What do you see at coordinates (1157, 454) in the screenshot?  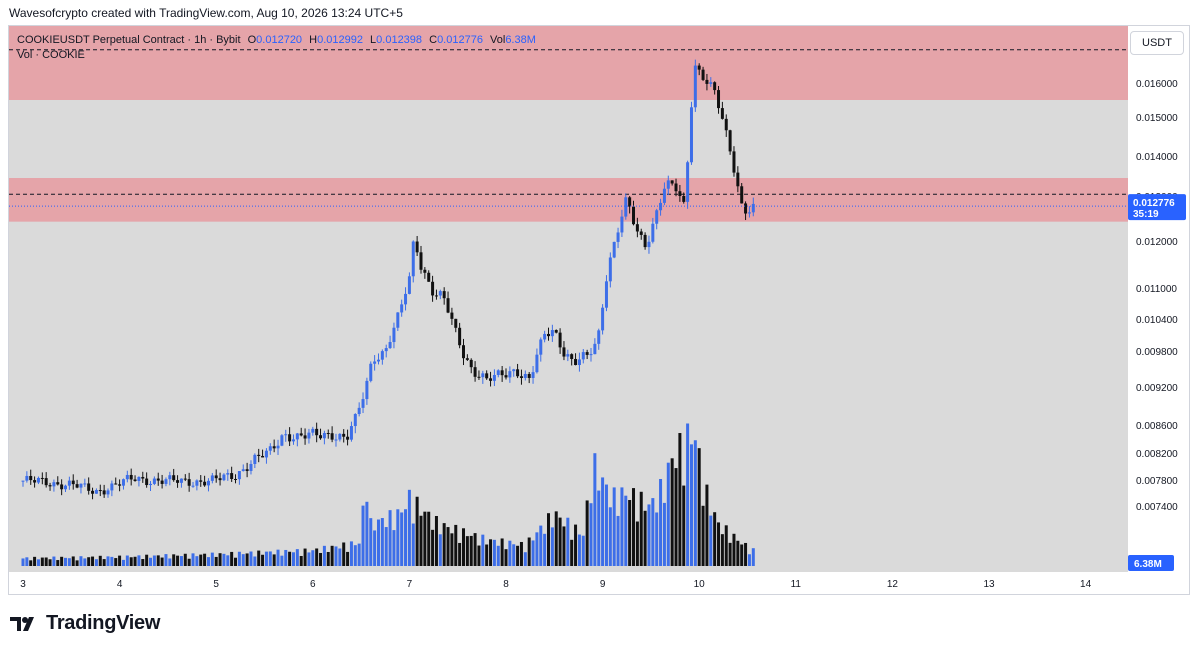 I see `price-tick-label: 0.008200` at bounding box center [1157, 454].